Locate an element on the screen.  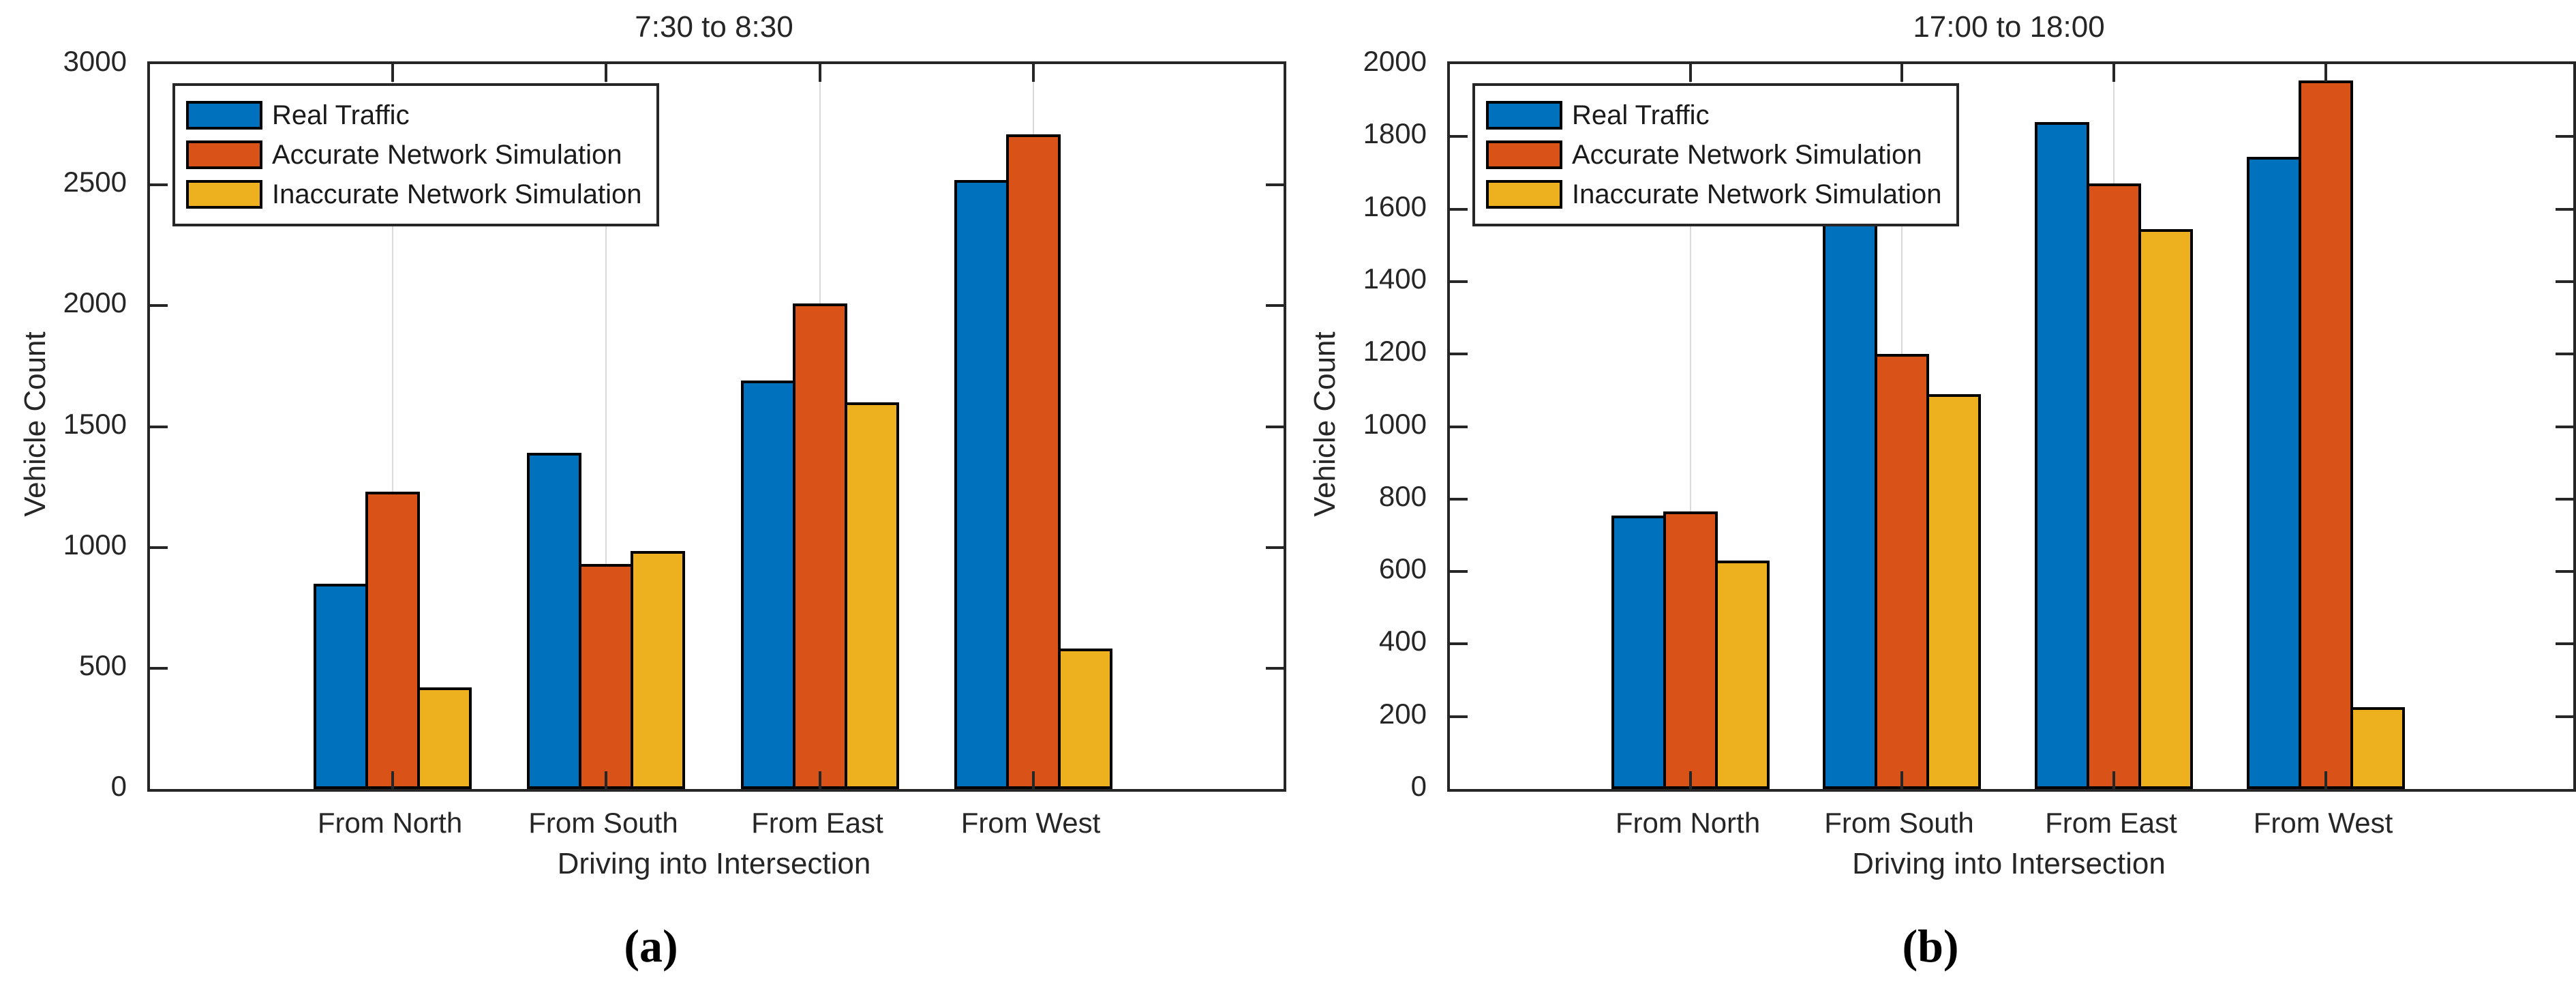
y-tick-label: 200 is located at coordinates (1403, 713).